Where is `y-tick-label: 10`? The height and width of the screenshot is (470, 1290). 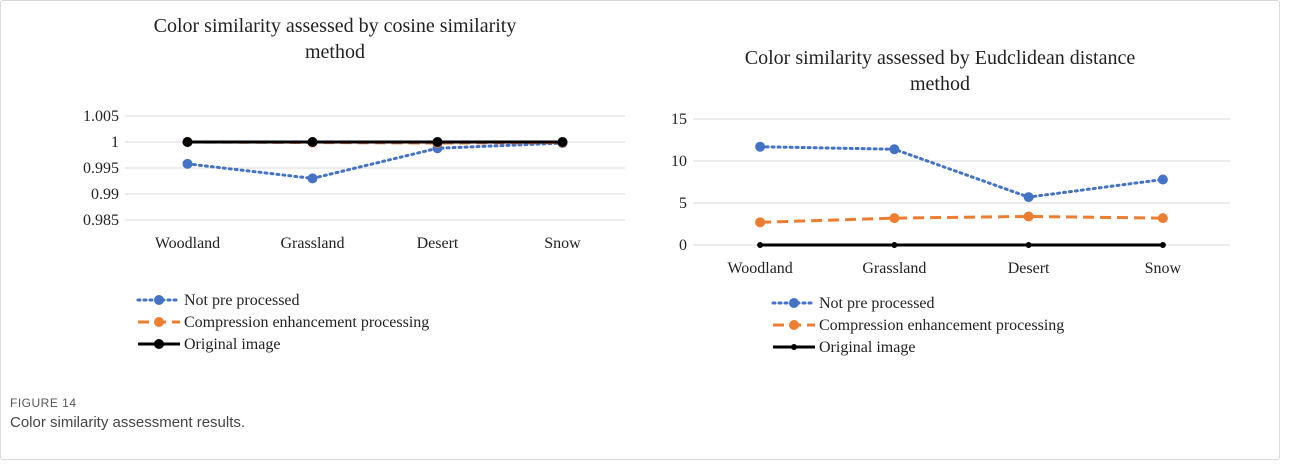
y-tick-label: 10 is located at coordinates (679, 161).